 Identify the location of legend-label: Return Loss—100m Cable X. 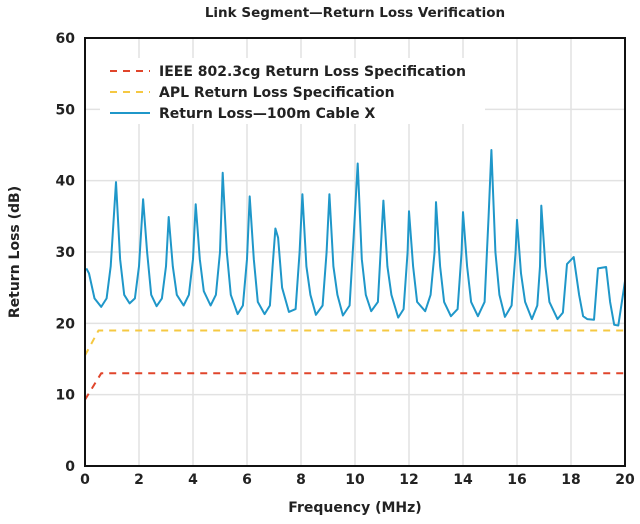
(267, 114).